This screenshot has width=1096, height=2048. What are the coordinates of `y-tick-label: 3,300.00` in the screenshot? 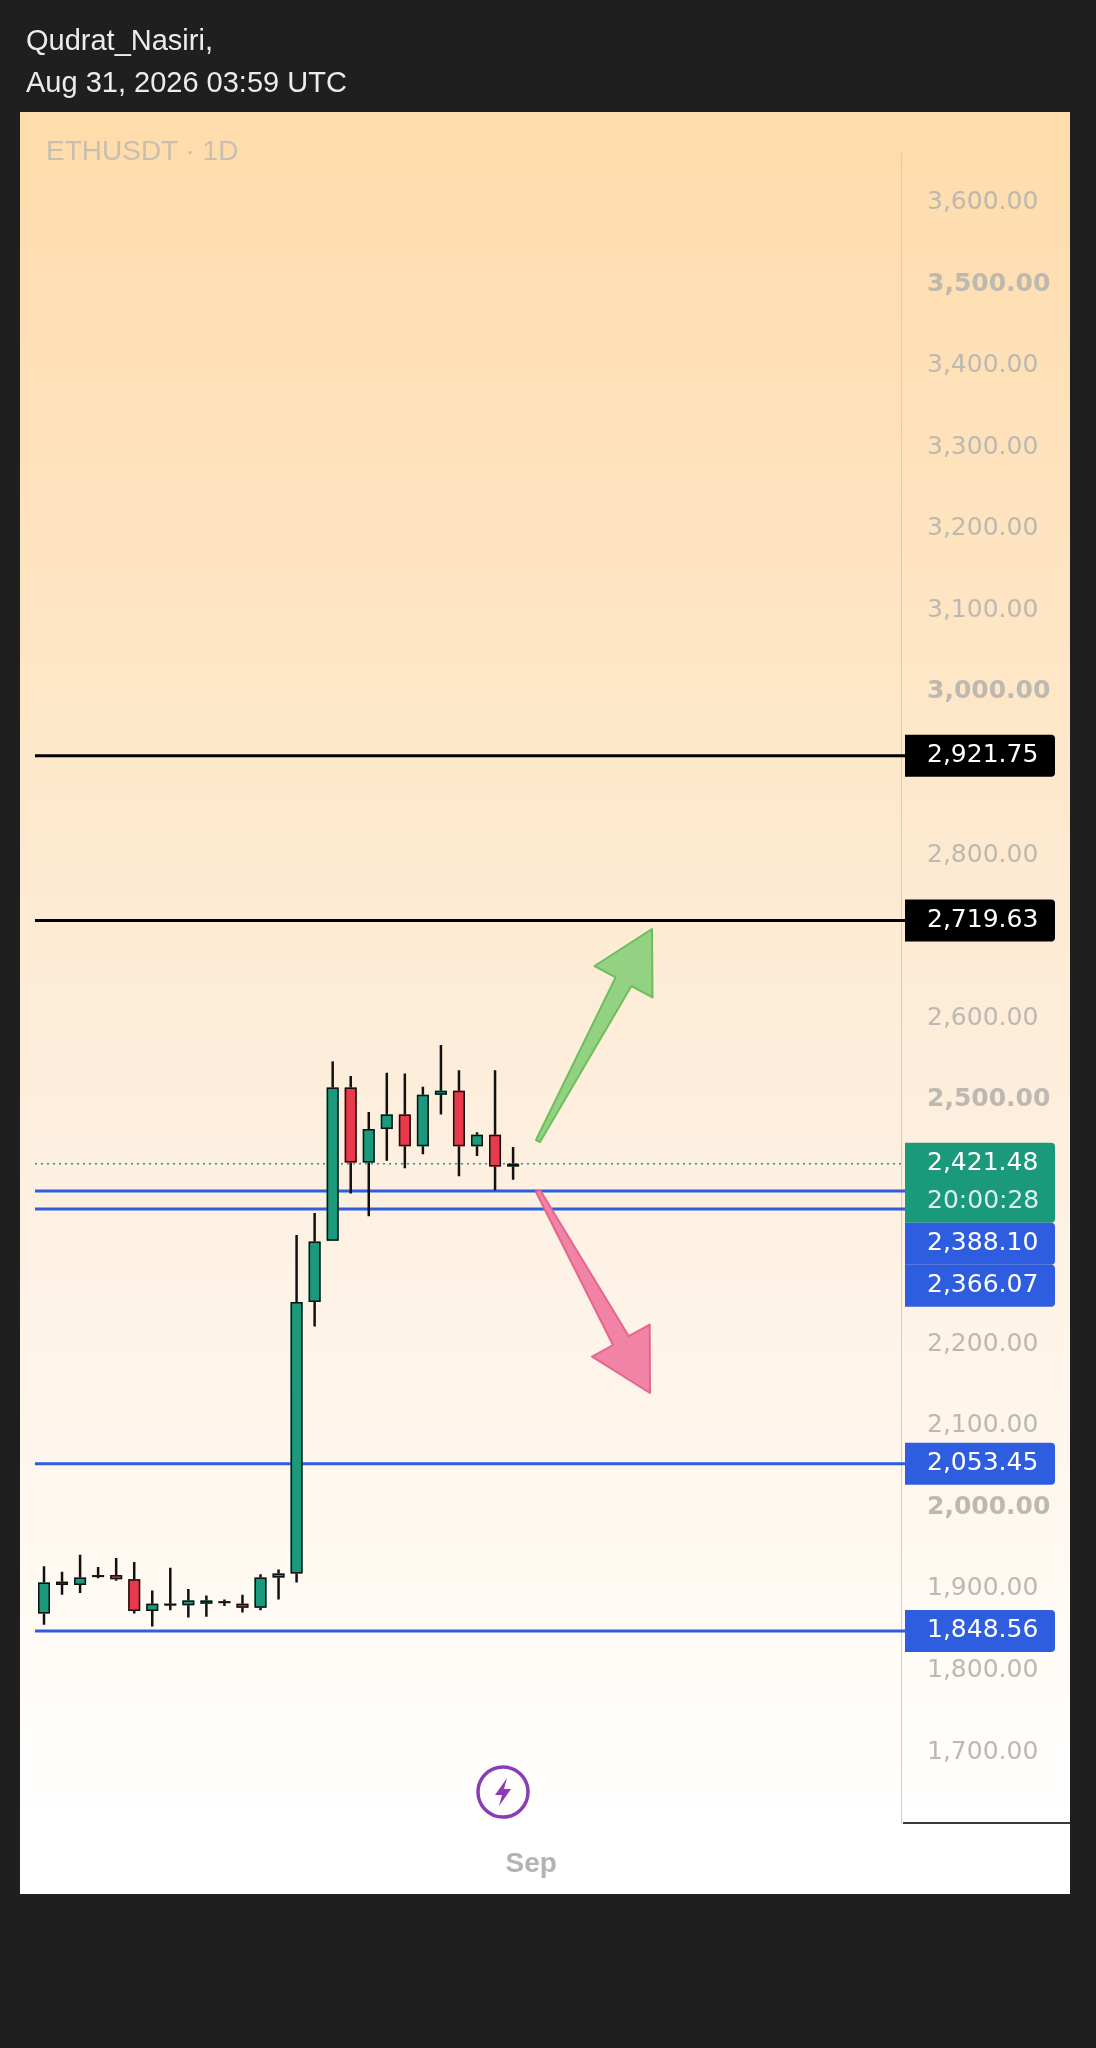 It's located at (983, 445).